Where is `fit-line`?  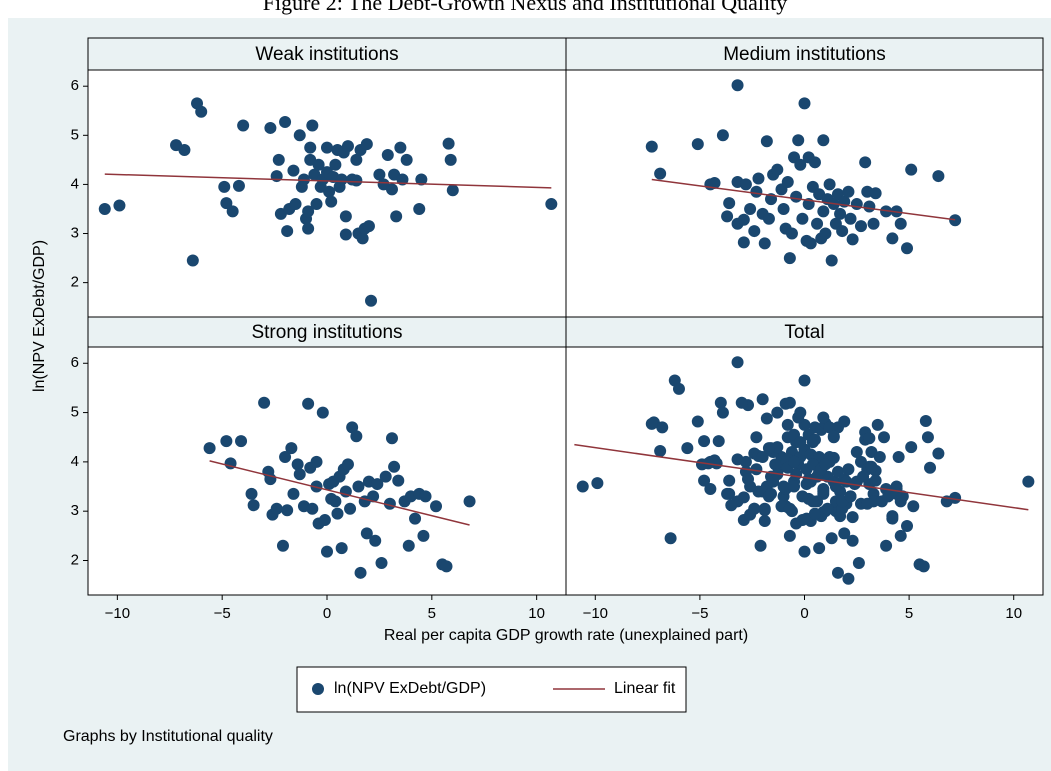
fit-line is located at coordinates (801, 477).